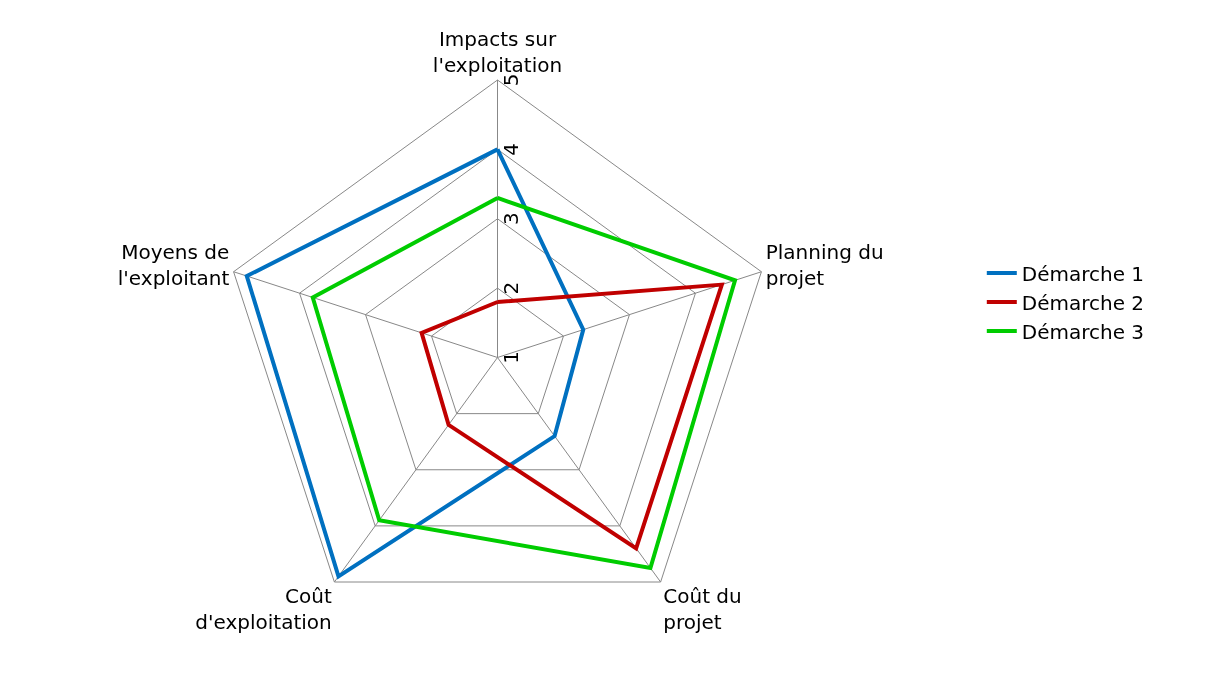 The height and width of the screenshot is (675, 1215). What do you see at coordinates (511, 357) in the screenshot?
I see `y-tick-label: 1` at bounding box center [511, 357].